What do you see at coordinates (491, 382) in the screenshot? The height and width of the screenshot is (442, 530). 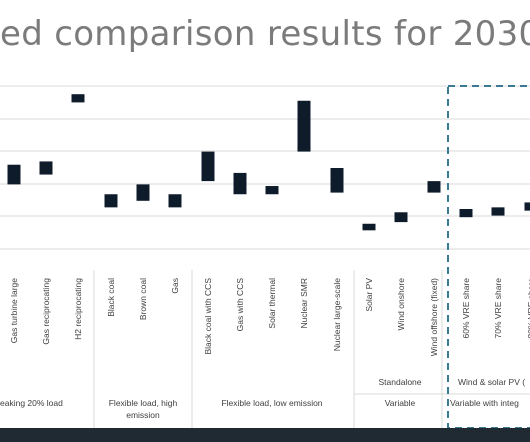 I see `group-label: Wind & solar PV (` at bounding box center [491, 382].